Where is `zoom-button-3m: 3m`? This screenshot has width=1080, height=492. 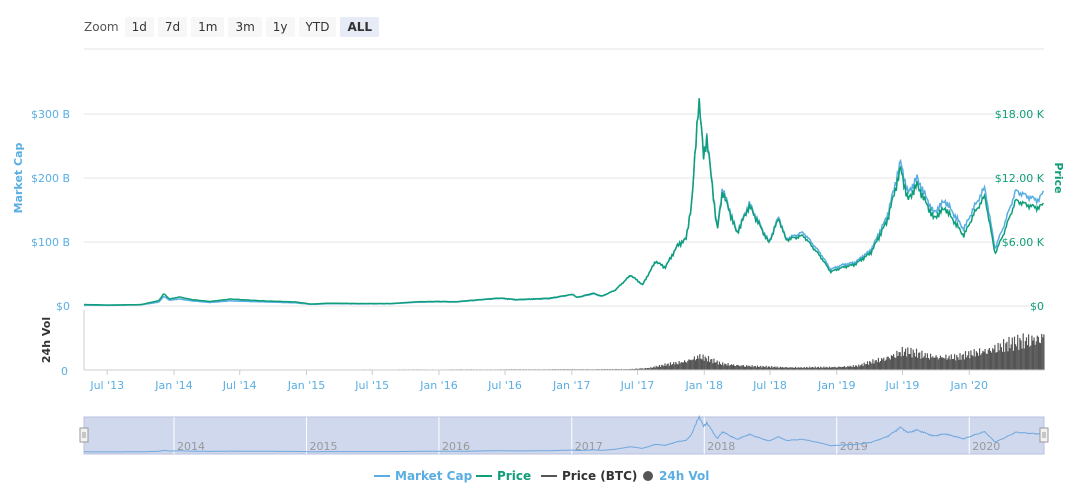
zoom-button-3m: 3m is located at coordinates (245, 27).